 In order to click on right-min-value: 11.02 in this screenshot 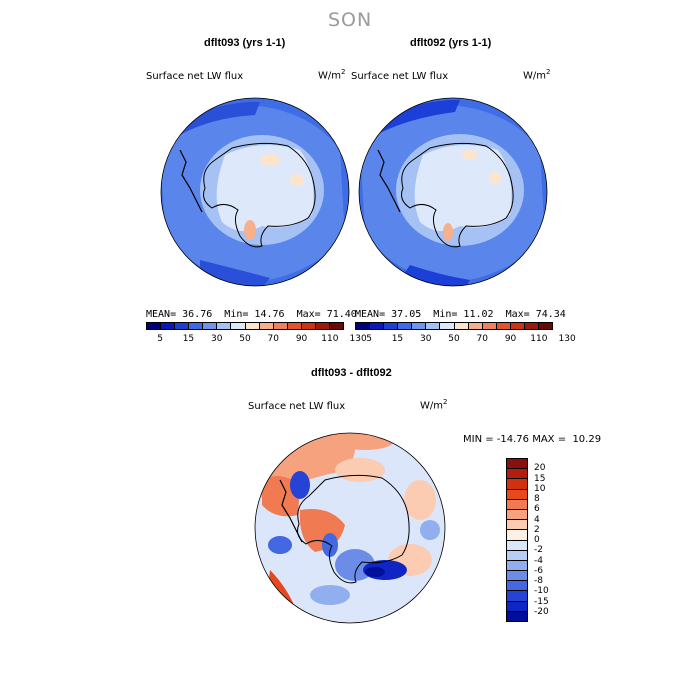, I will do `click(478, 314)`.